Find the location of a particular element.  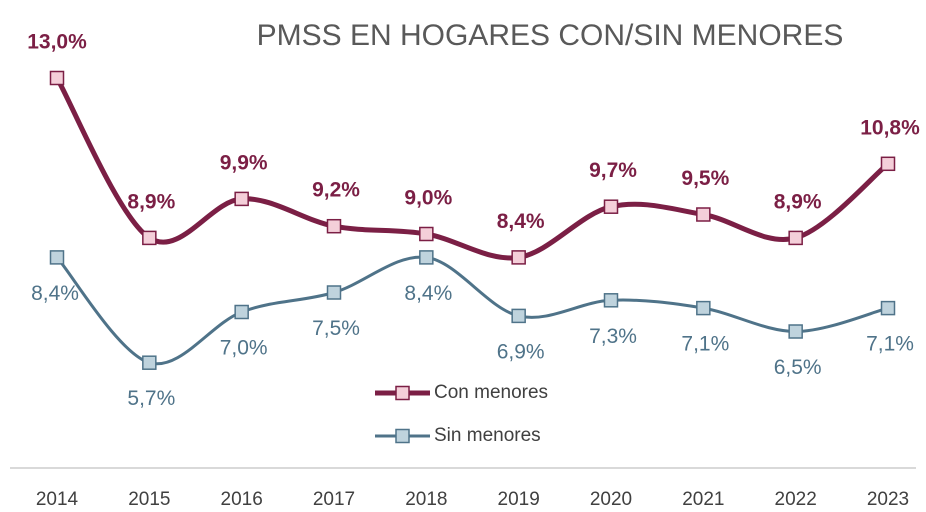

x-tick-label: 2021 is located at coordinates (703, 499).